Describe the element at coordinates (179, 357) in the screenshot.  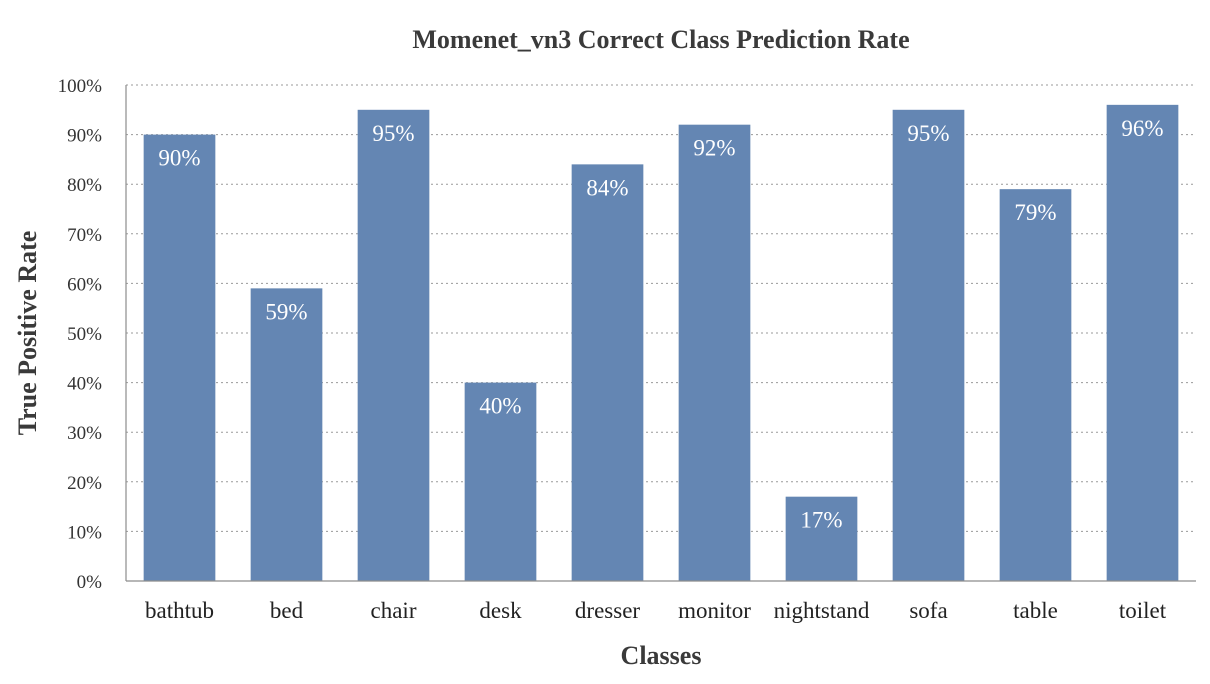
I see `bar-bathtub` at that location.